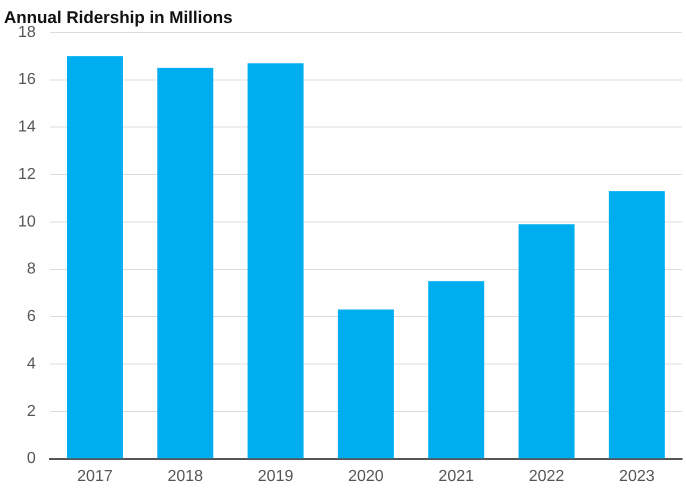 This screenshot has width=686, height=498. What do you see at coordinates (276, 476) in the screenshot?
I see `x-tick-label: 2019` at bounding box center [276, 476].